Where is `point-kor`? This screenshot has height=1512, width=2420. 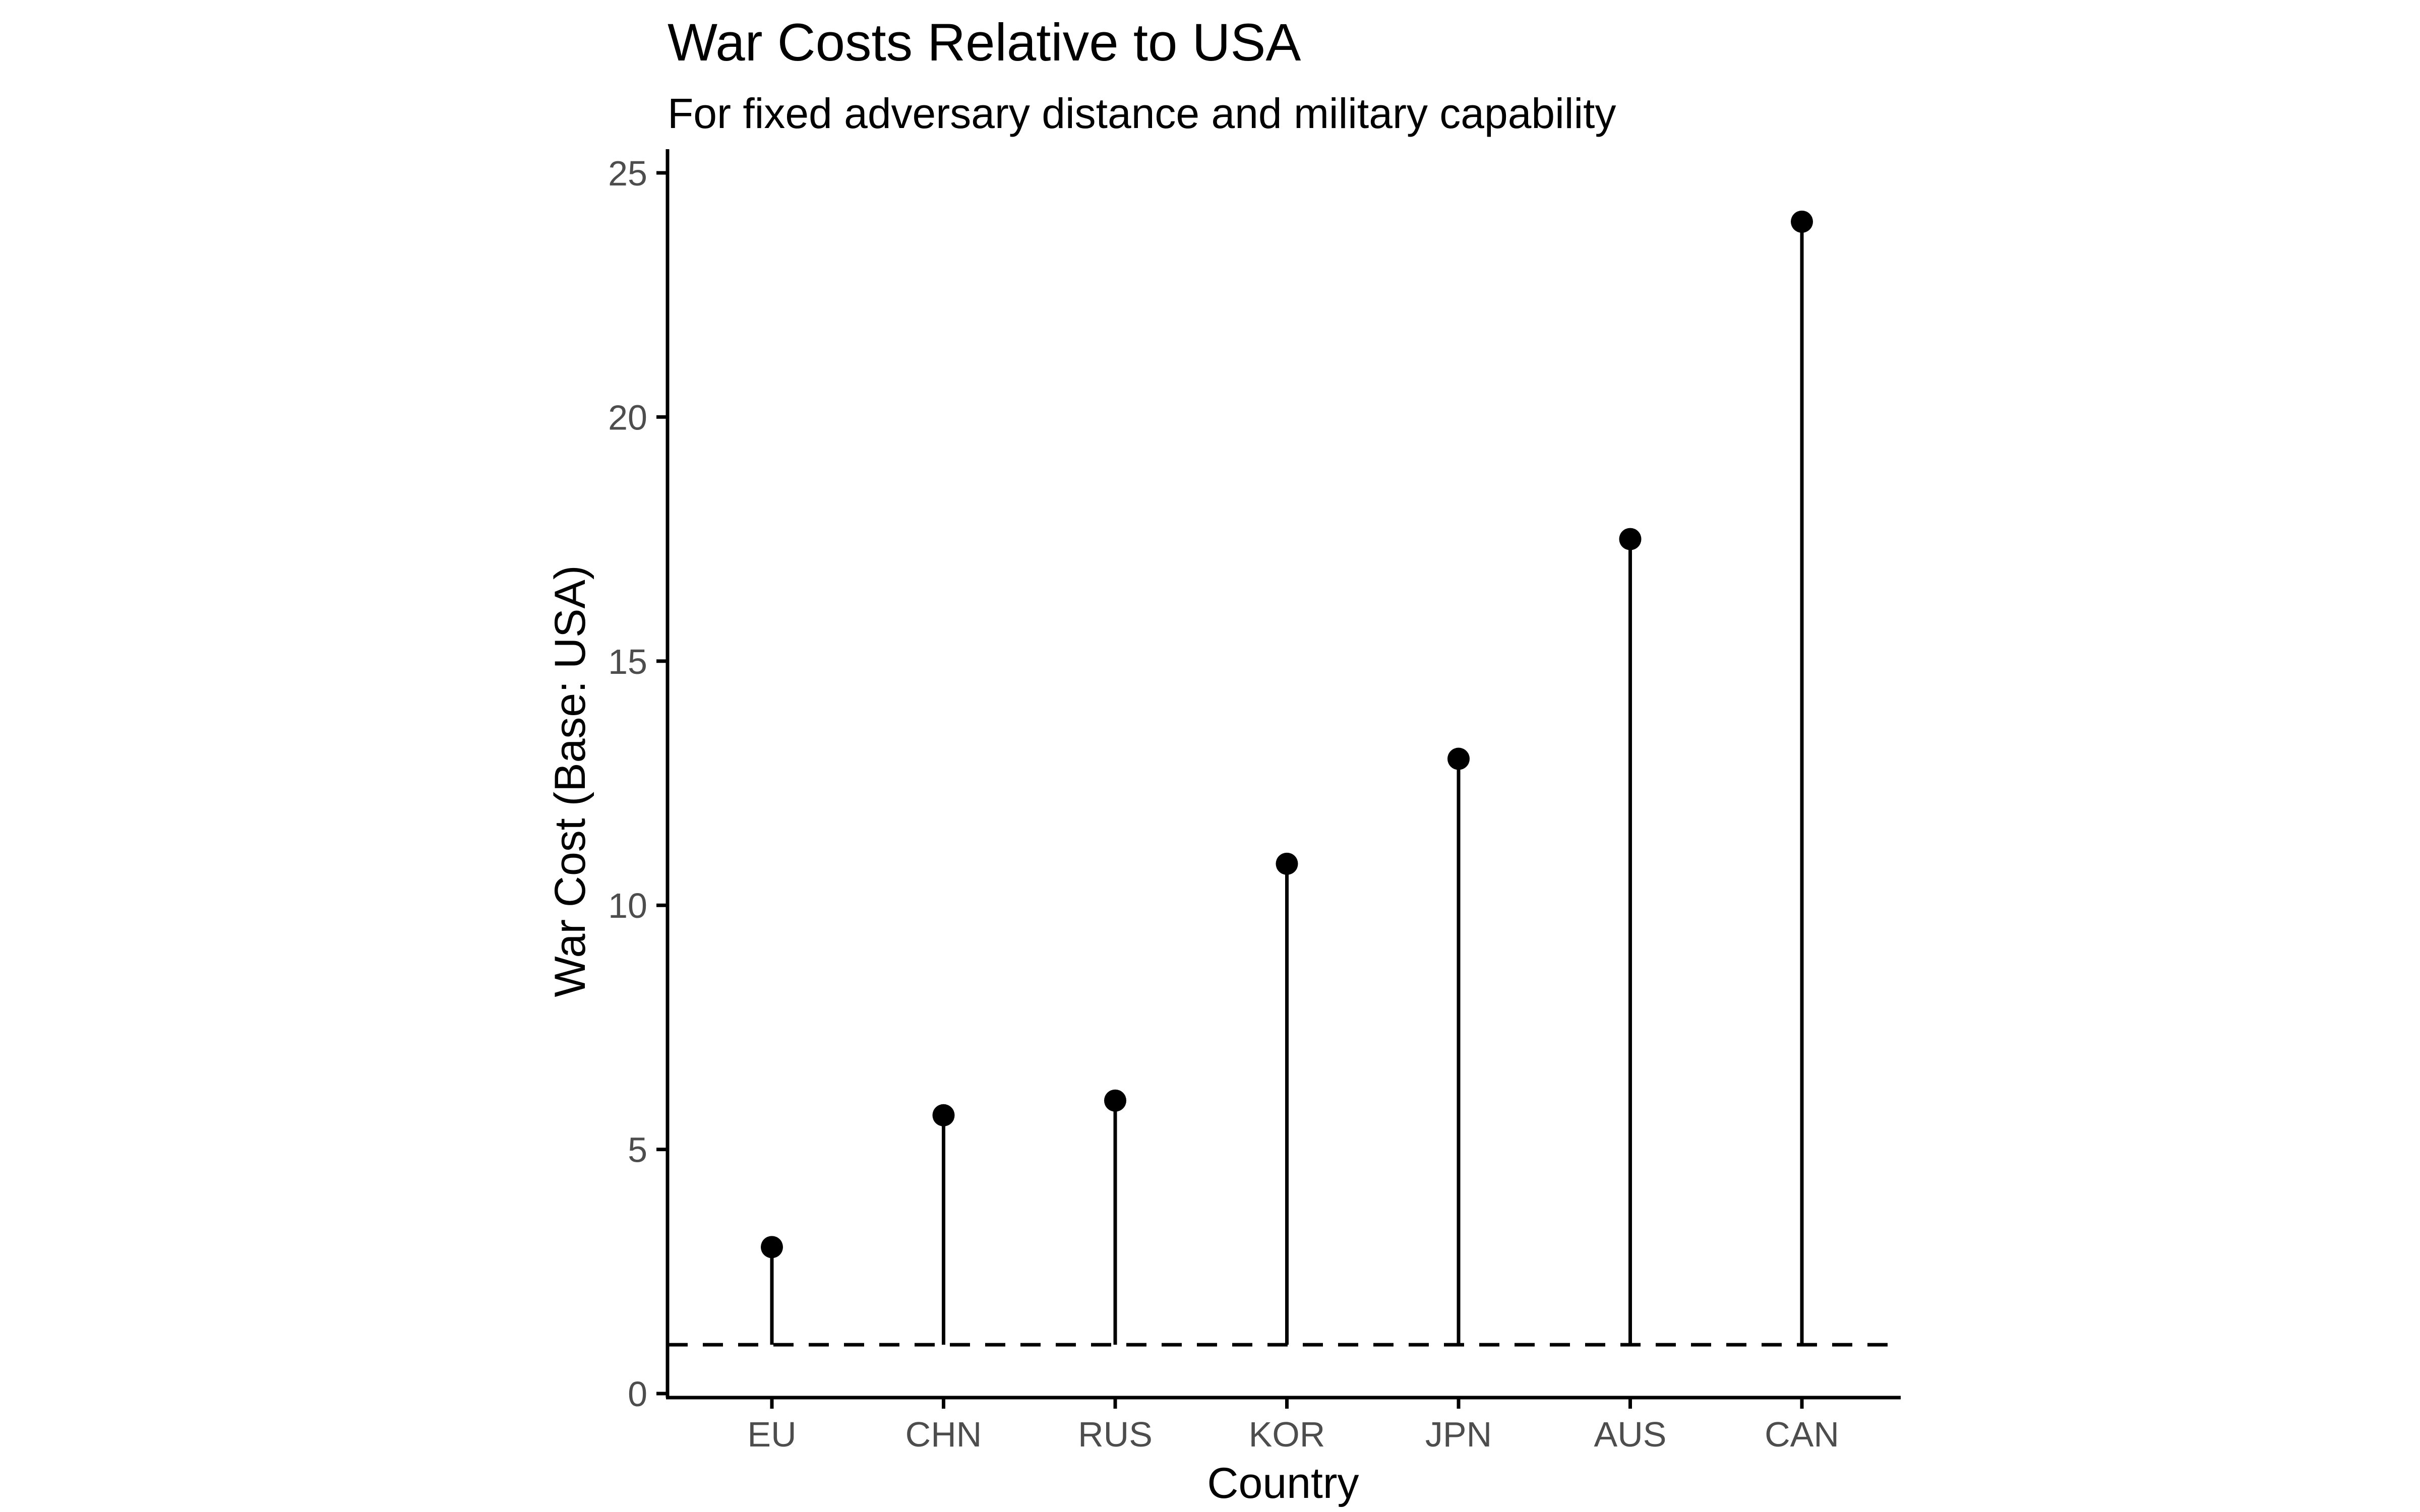 point-kor is located at coordinates (1287, 863).